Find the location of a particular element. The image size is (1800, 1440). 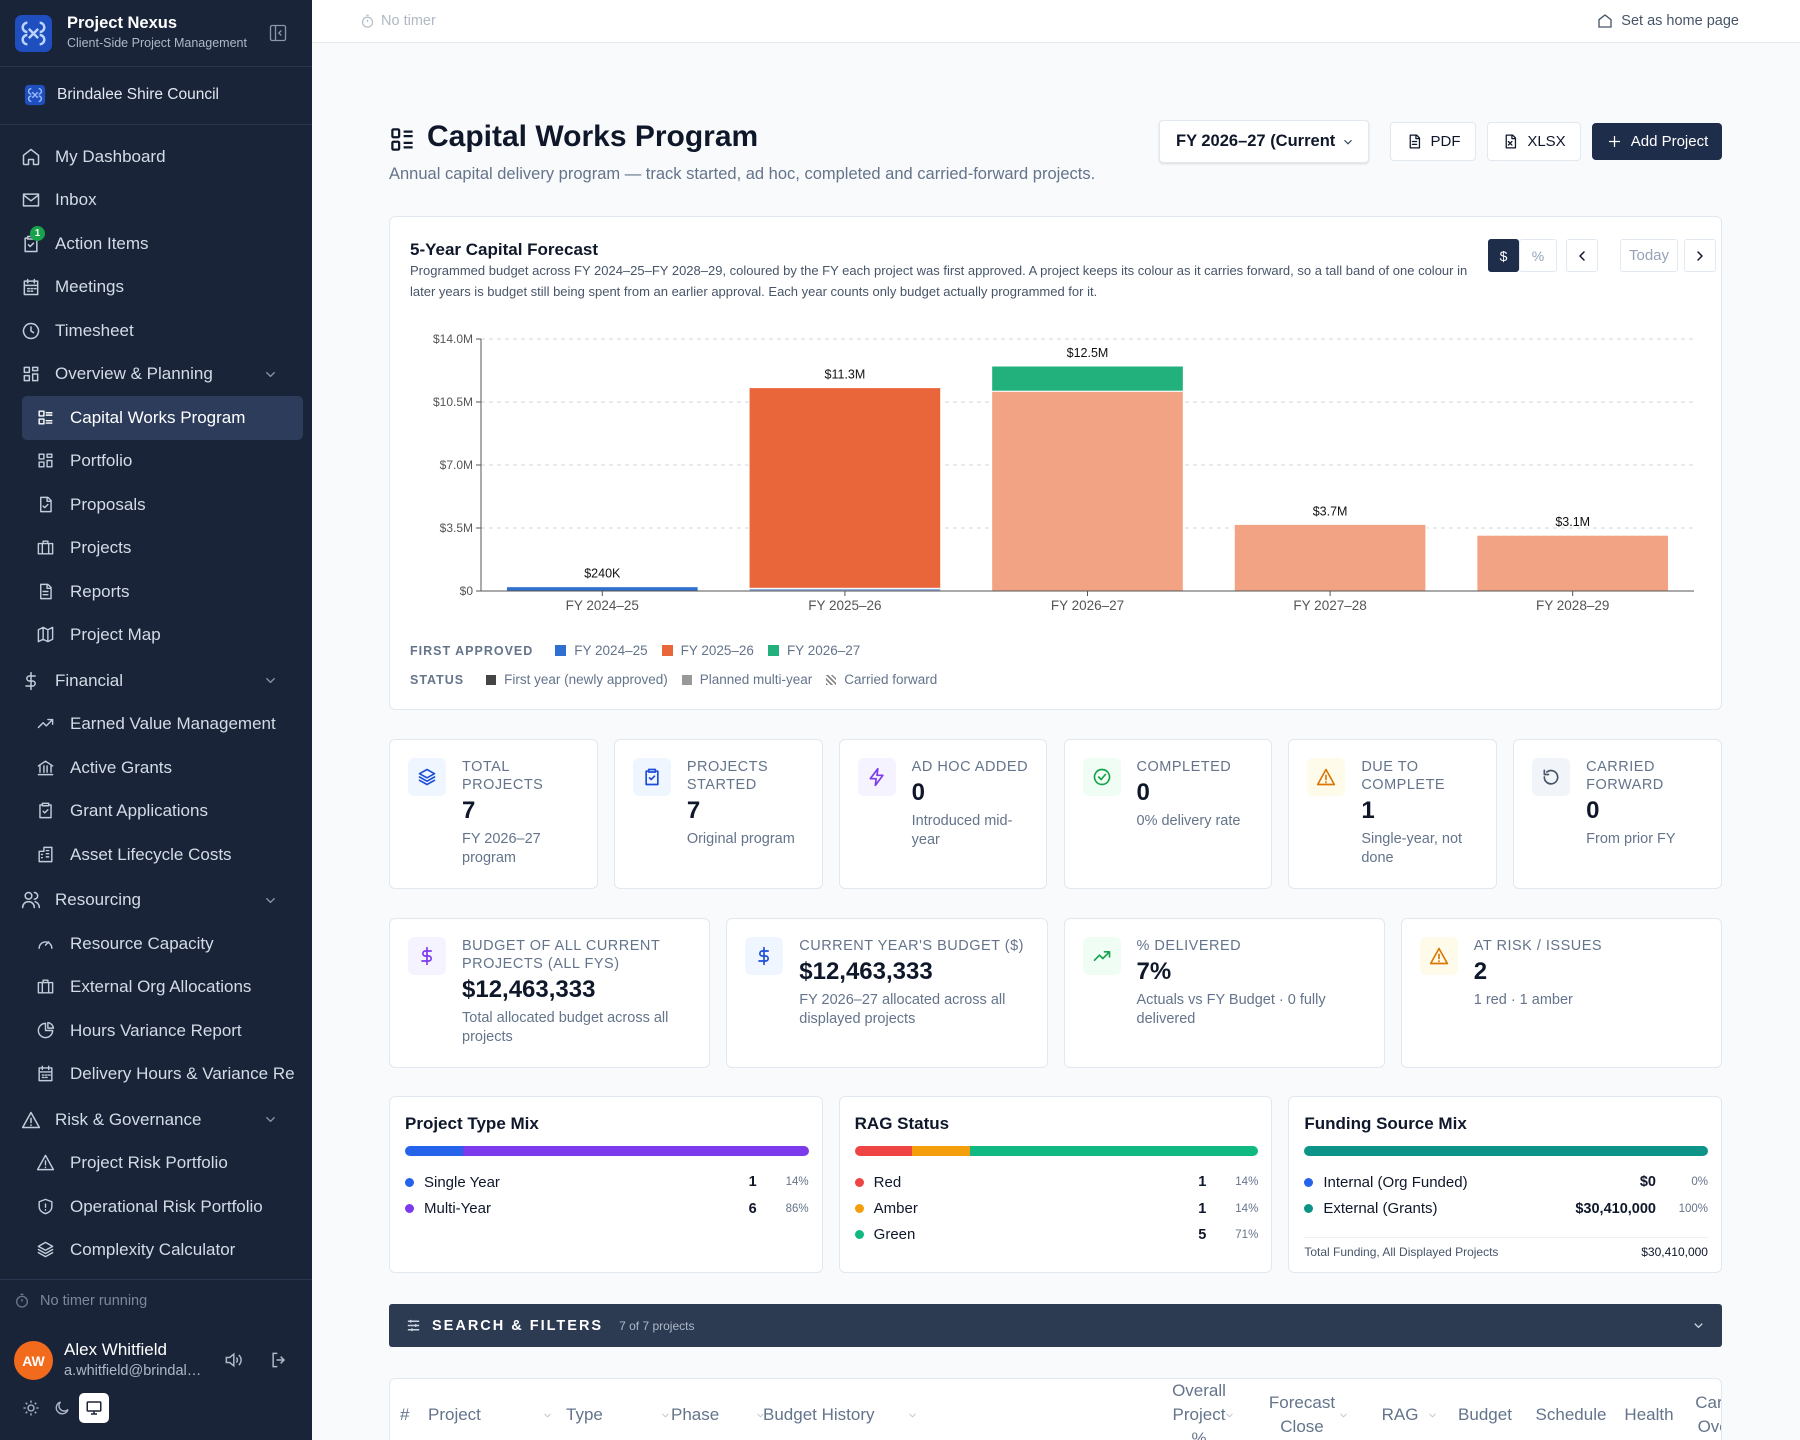

nav-item: Portfolio is located at coordinates (162, 462).